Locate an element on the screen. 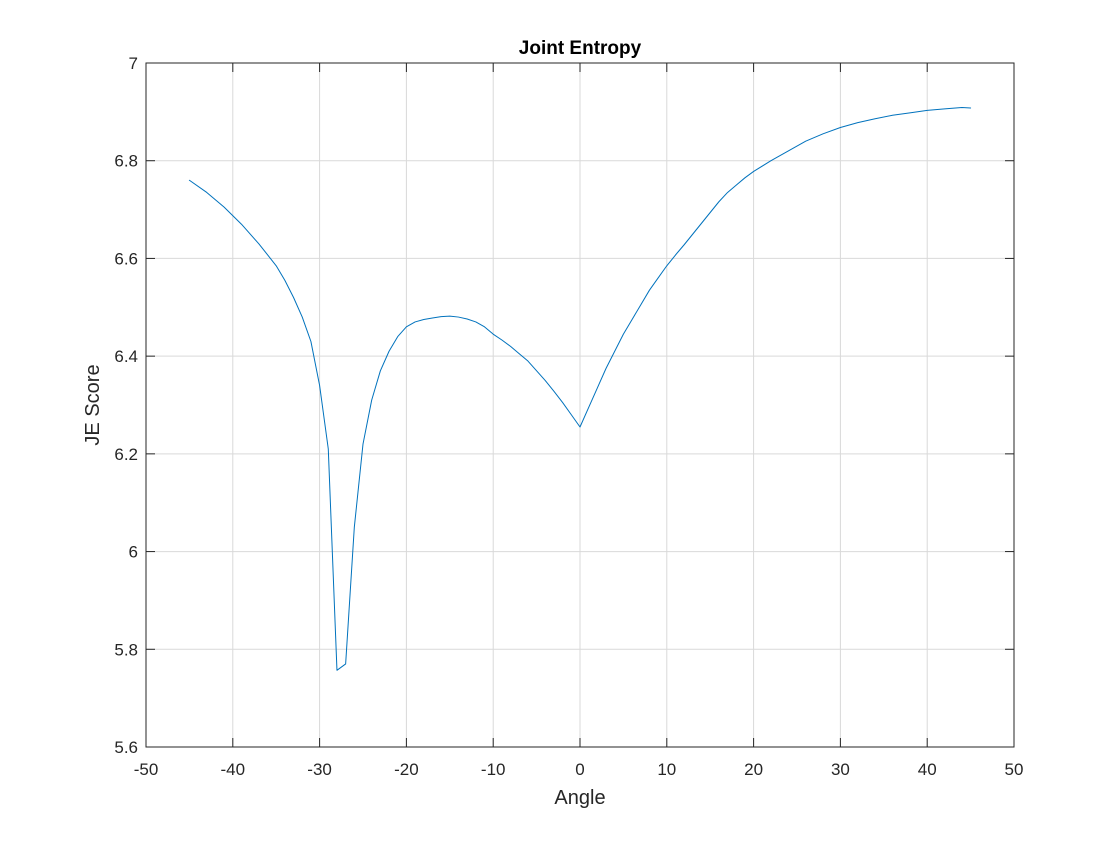 This screenshot has width=1120, height=845. y-tick-label: 6.8 is located at coordinates (126, 161).